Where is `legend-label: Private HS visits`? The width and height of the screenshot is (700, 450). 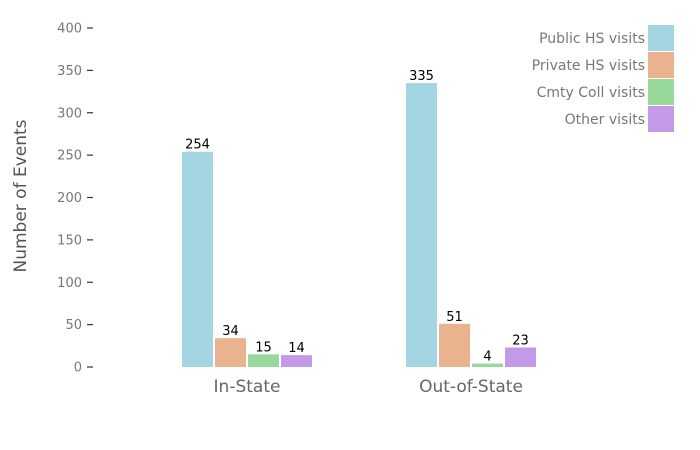
legend-label: Private HS visits is located at coordinates (588, 66).